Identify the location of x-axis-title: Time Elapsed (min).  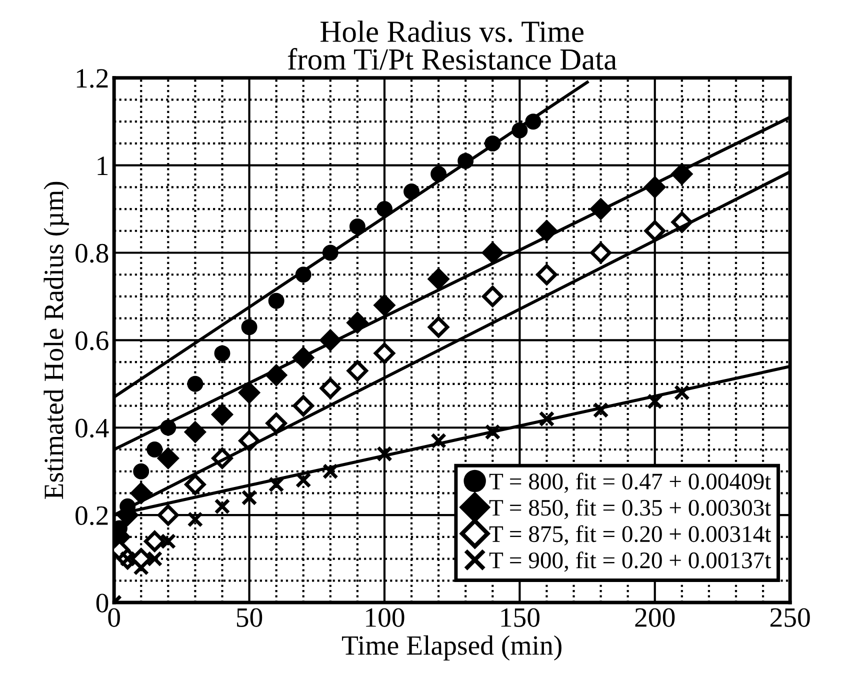
(452, 648).